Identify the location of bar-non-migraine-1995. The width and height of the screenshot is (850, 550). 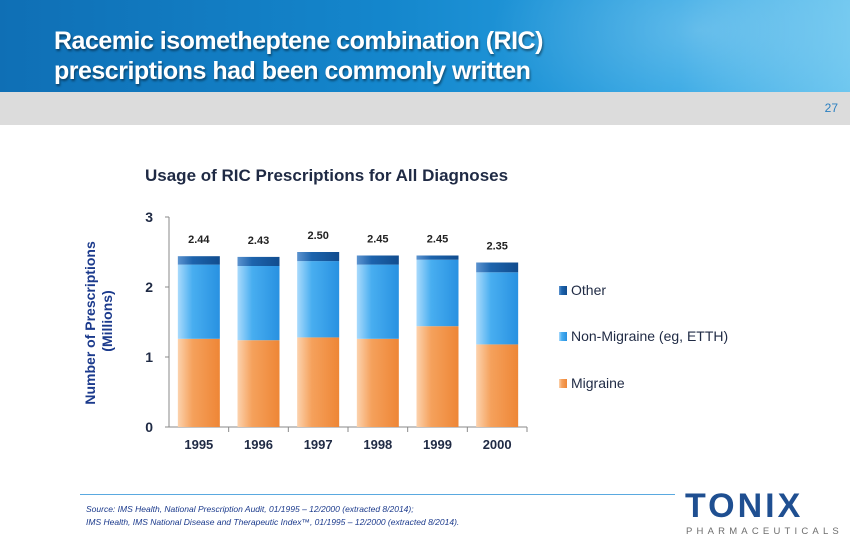
(198, 301).